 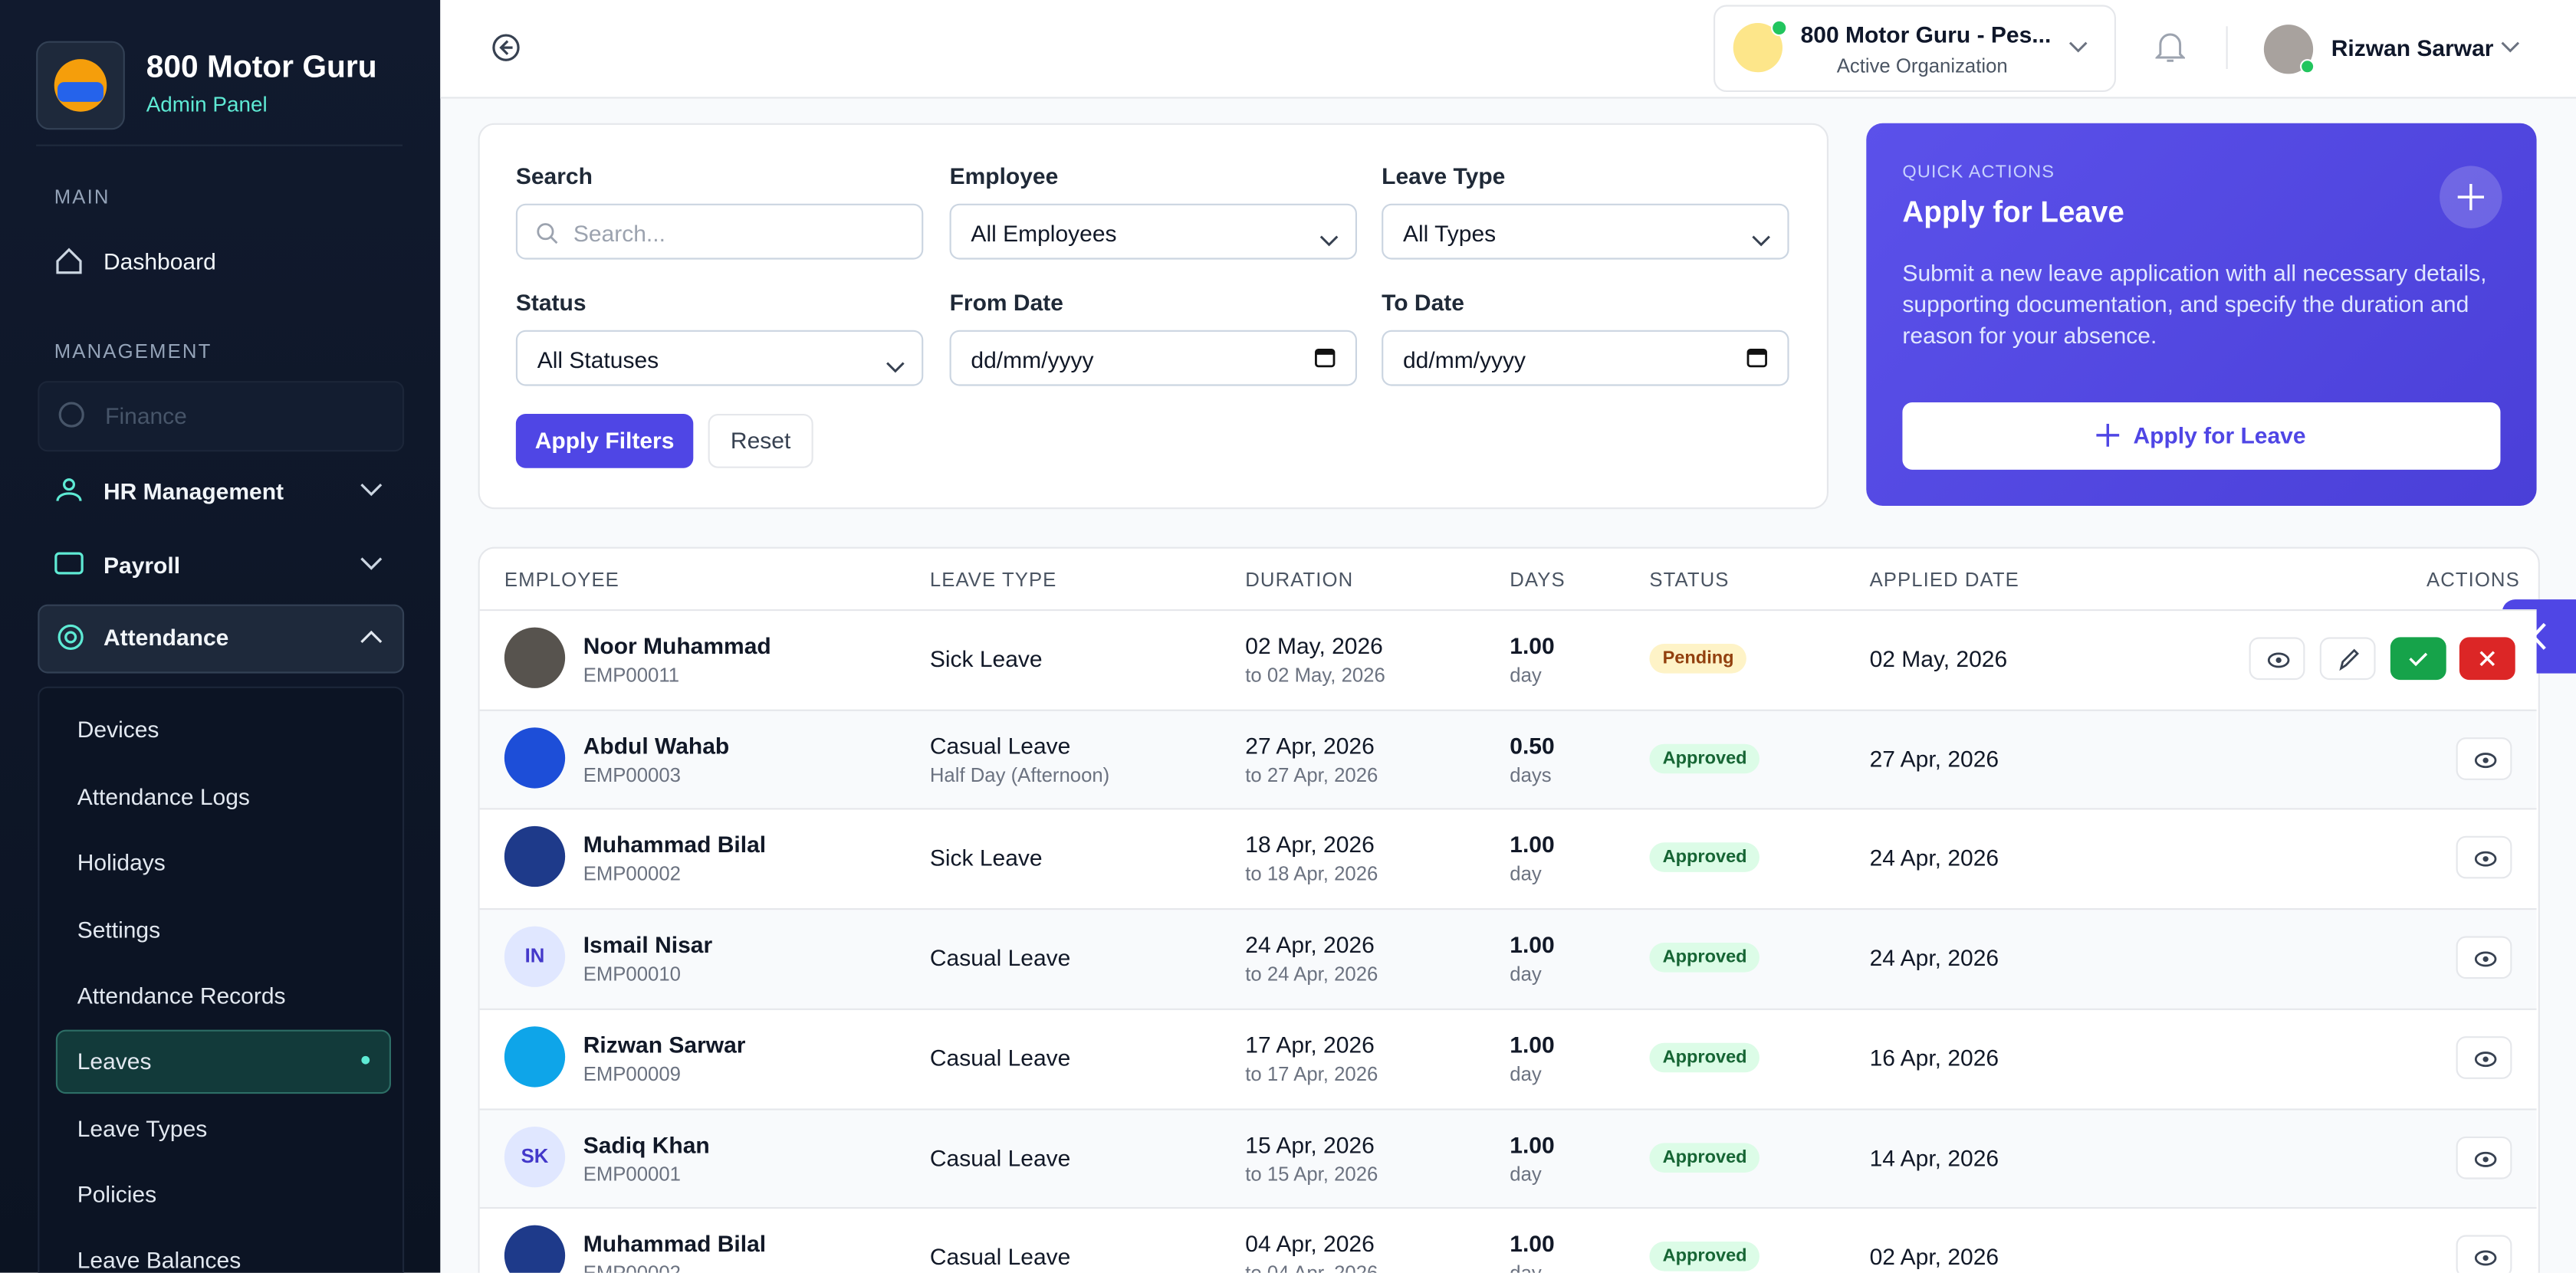 I want to click on avatar-initials: IN, so click(x=535, y=957).